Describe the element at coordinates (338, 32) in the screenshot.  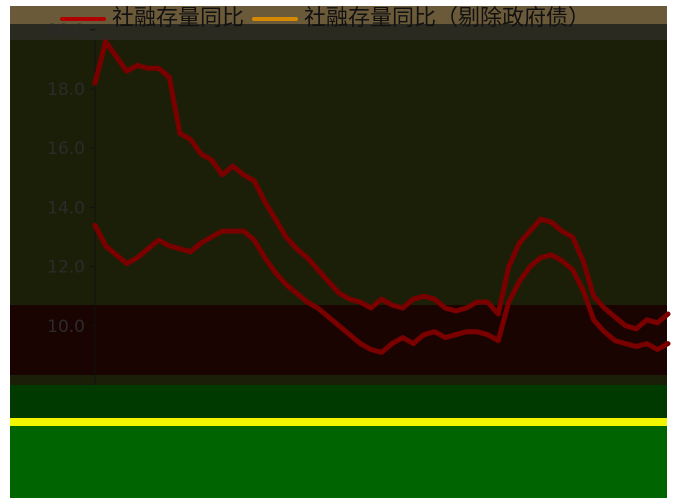
I see `header-band-dark` at that location.